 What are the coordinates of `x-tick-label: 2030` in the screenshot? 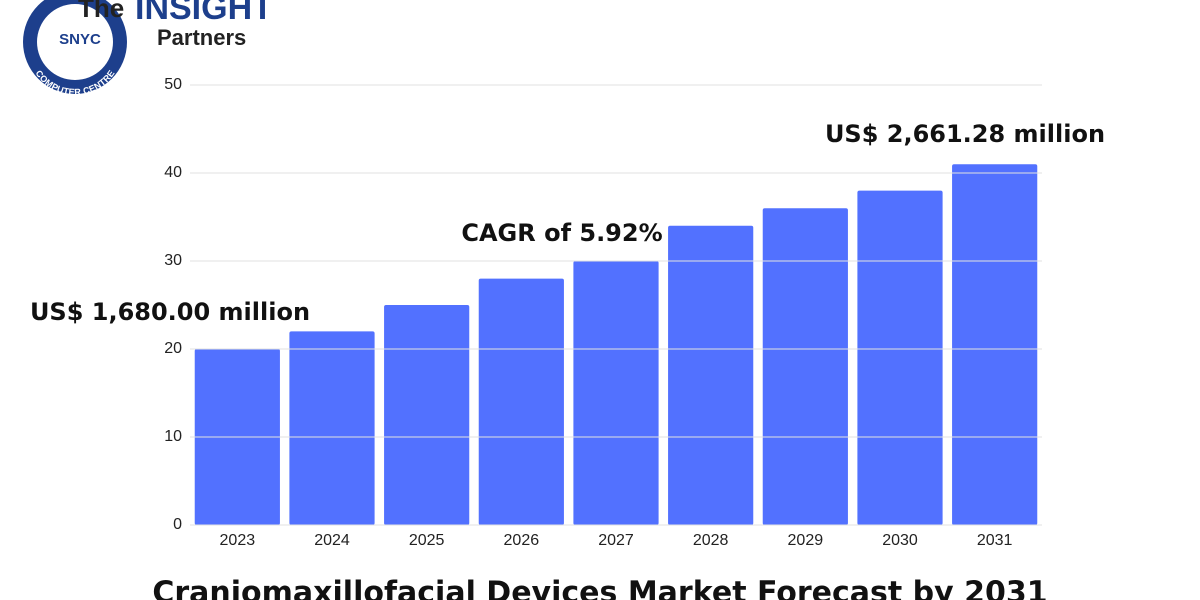 It's located at (900, 540).